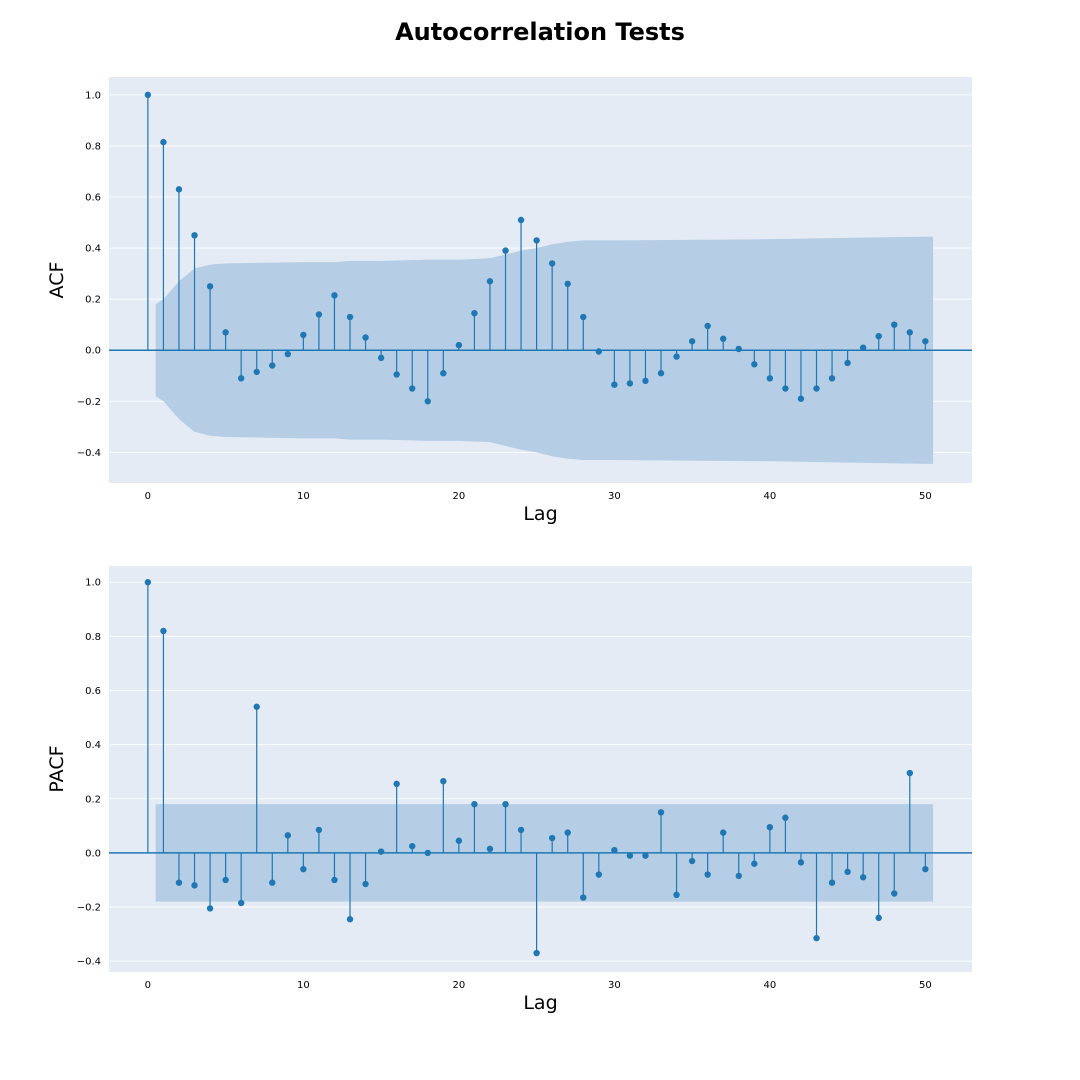 The height and width of the screenshot is (1080, 1080). Describe the element at coordinates (458, 496) in the screenshot. I see `acf-x-tick-label: 20` at that location.